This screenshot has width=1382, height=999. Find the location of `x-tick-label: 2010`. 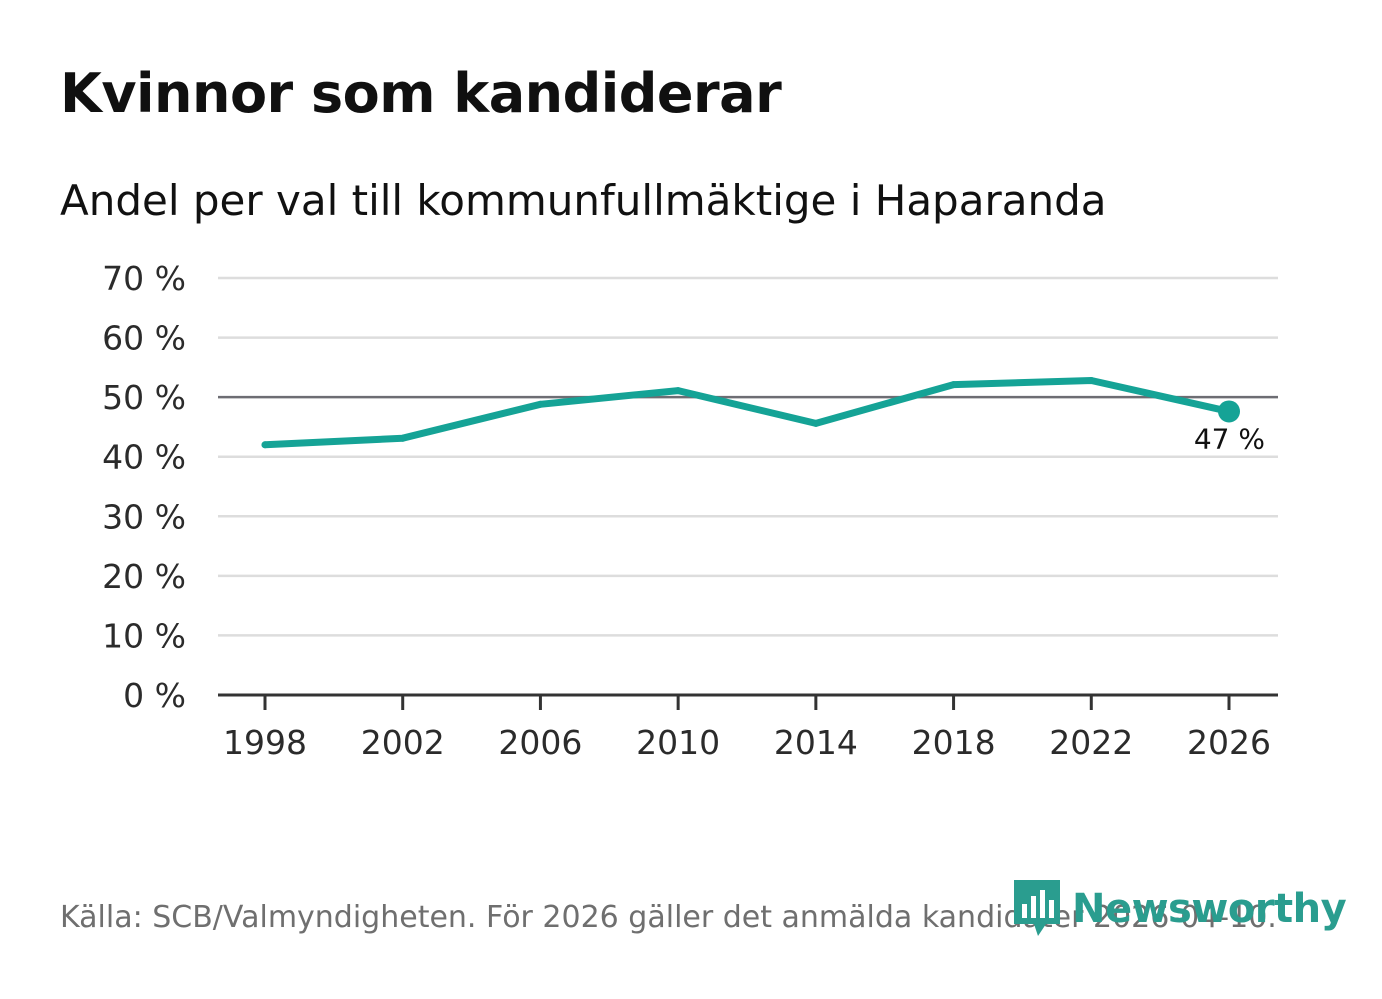

x-tick-label: 2010 is located at coordinates (678, 742).